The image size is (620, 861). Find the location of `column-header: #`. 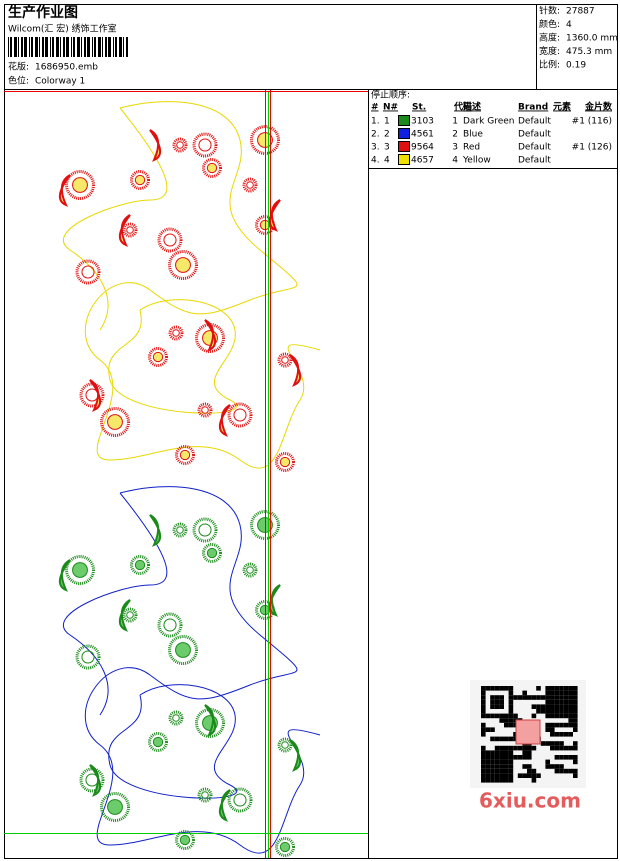

column-header: # is located at coordinates (375, 108).